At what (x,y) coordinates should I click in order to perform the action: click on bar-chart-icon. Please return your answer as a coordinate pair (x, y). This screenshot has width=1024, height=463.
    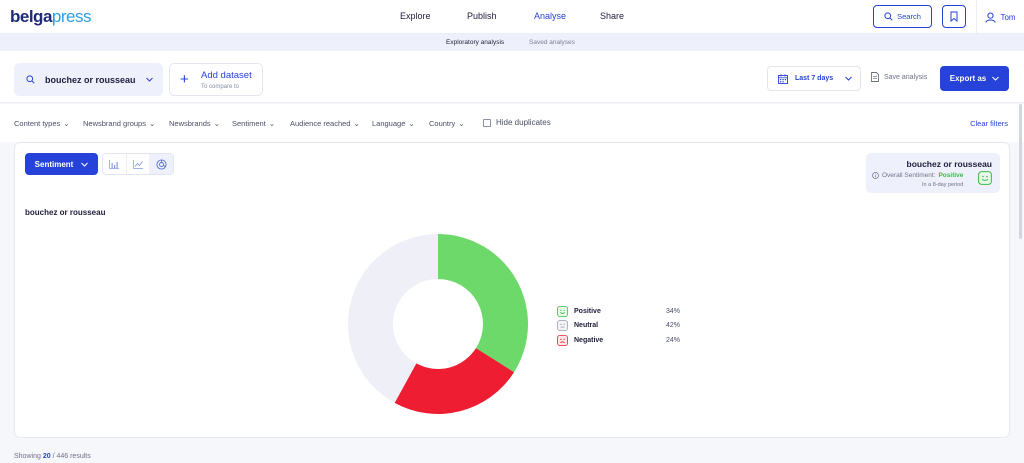
    Looking at the image, I should click on (114, 164).